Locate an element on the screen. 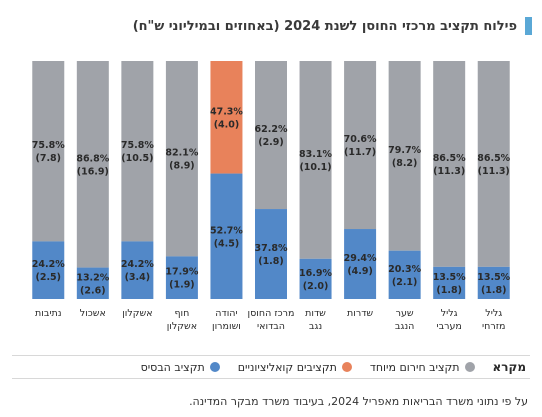  data-label-bottom-pct: 20.3% is located at coordinates (404, 269).